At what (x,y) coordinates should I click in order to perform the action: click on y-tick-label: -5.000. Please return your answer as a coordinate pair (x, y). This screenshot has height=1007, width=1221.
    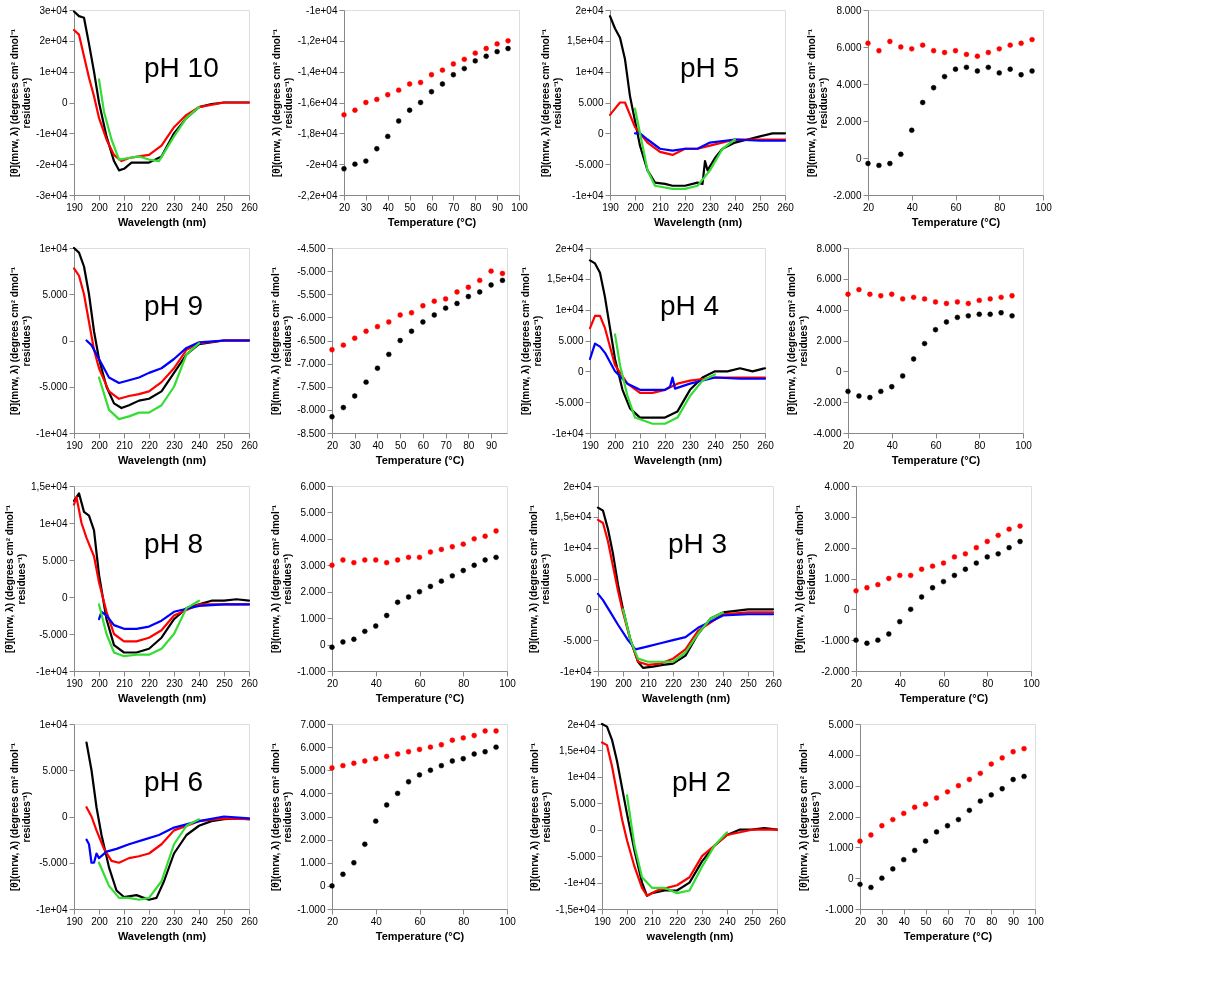
    Looking at the image, I should click on (53, 387).